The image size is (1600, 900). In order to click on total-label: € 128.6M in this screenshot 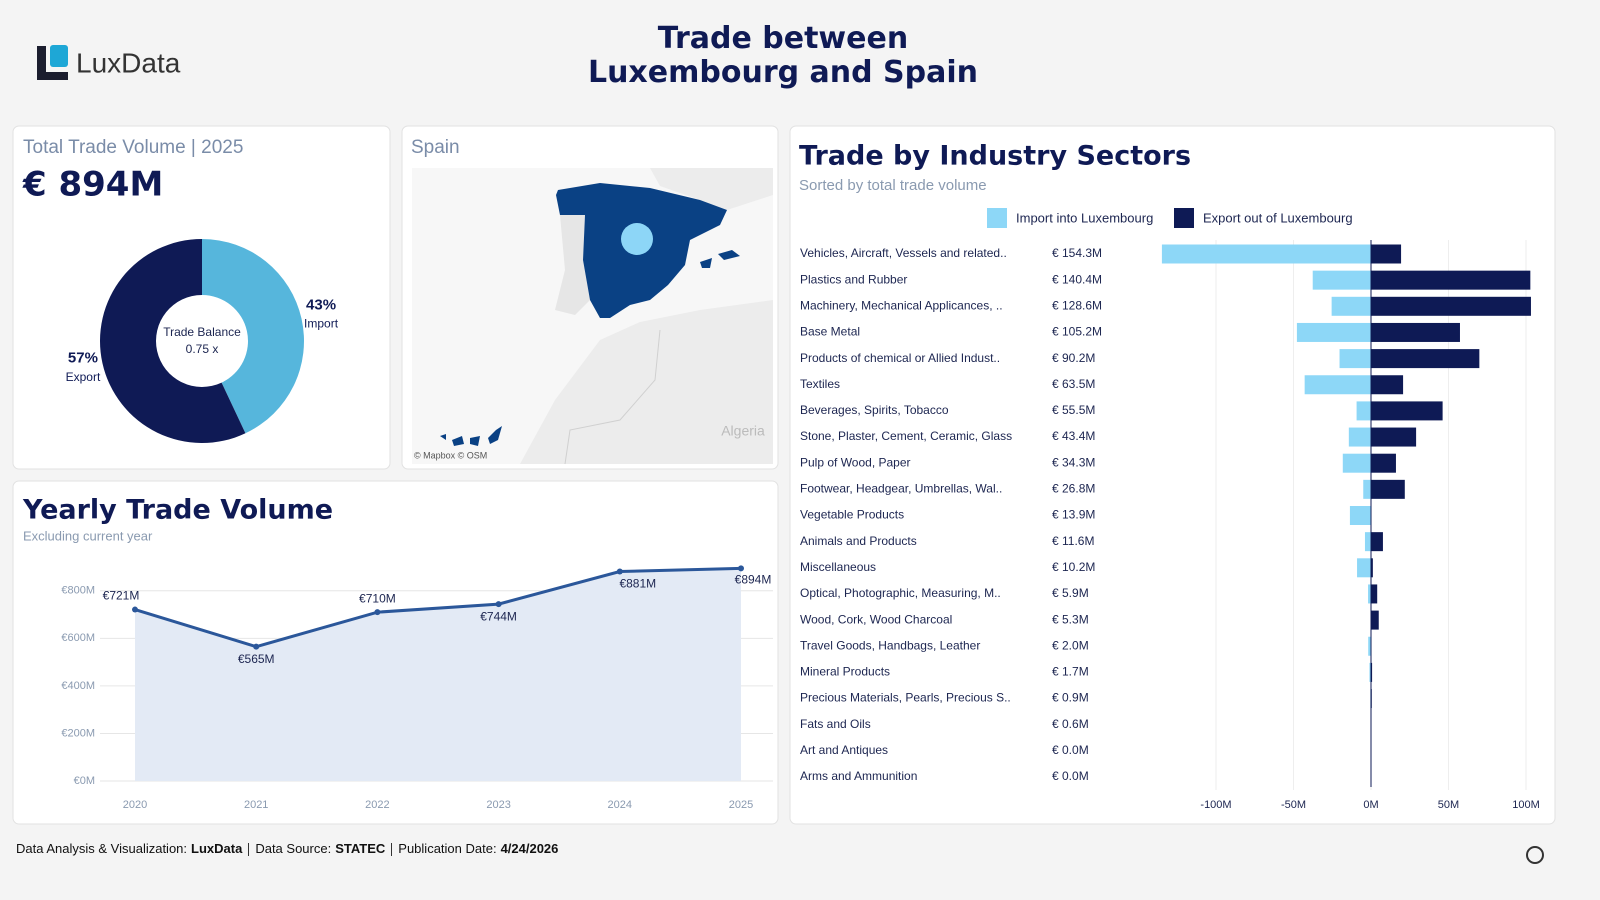, I will do `click(1077, 305)`.